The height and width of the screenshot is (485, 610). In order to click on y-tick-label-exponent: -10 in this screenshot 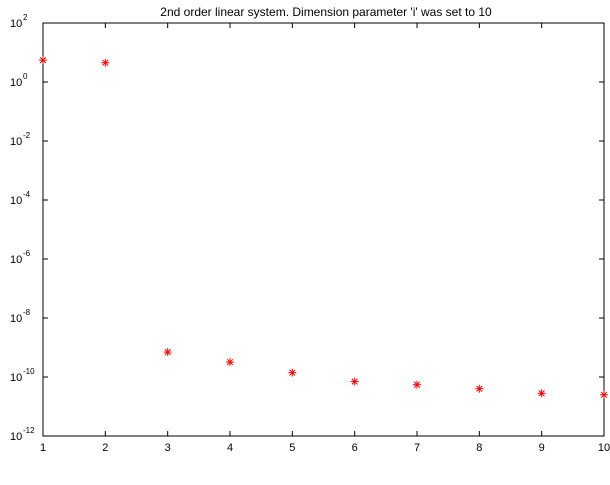, I will do `click(29, 371)`.